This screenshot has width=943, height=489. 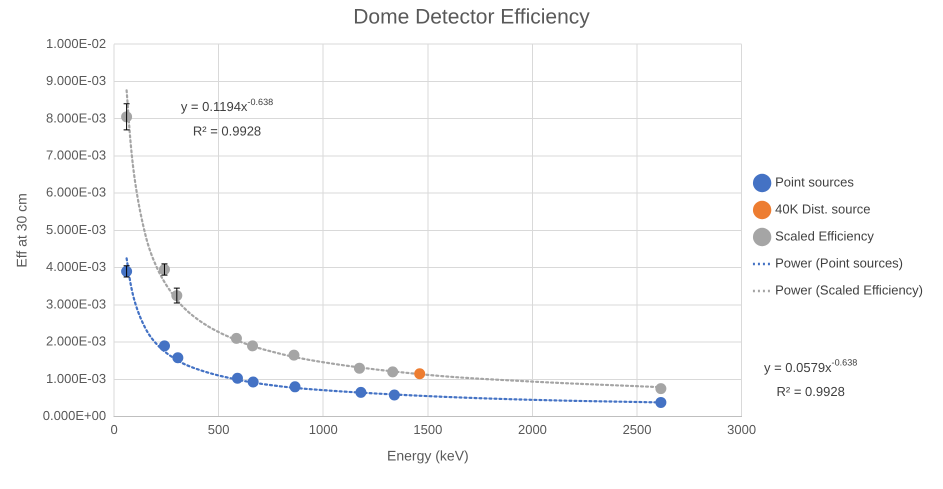 I want to click on x-tick-label: 1500, so click(x=427, y=429).